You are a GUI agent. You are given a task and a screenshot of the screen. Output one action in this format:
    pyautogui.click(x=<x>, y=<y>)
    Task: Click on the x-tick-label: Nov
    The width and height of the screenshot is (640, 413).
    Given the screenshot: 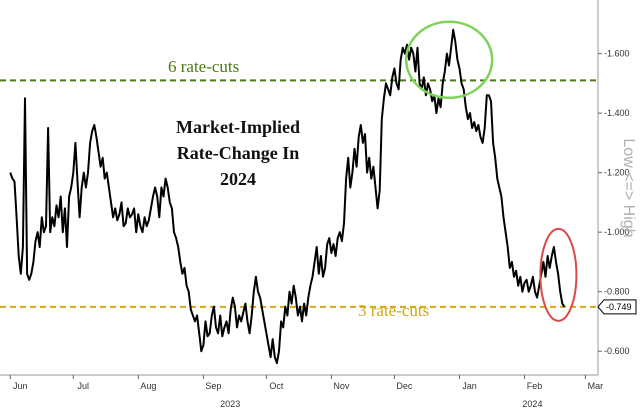 What is the action you would take?
    pyautogui.click(x=341, y=386)
    